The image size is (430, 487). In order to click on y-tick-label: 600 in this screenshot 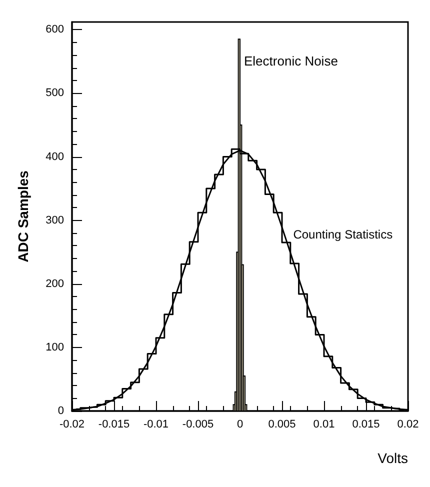, I will do `click(55, 30)`.